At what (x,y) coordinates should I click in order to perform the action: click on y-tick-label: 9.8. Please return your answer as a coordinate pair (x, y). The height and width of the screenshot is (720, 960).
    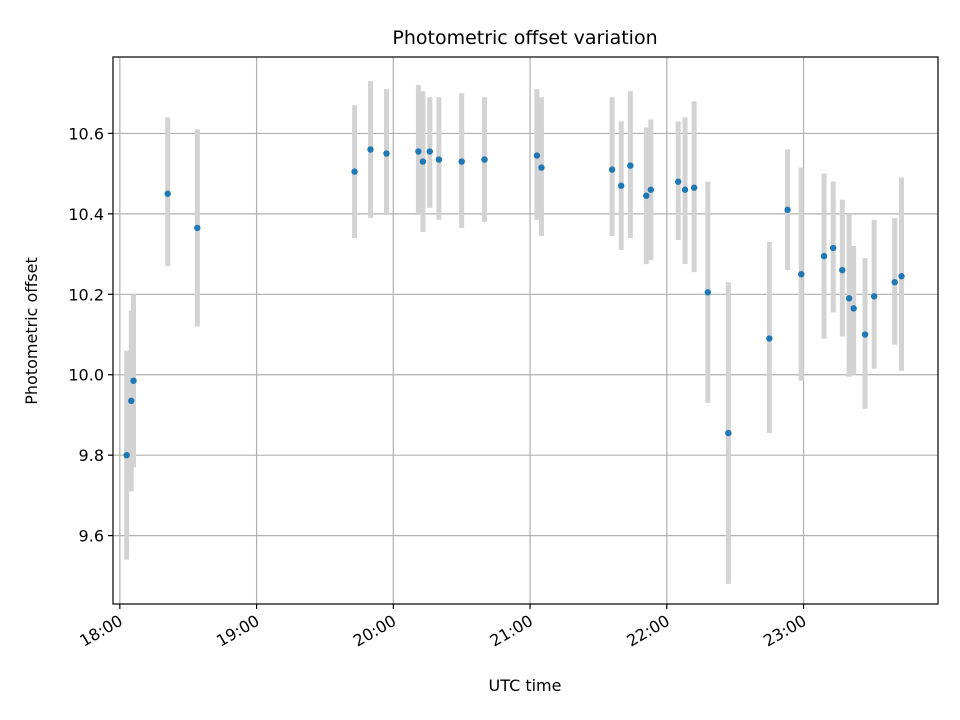
    Looking at the image, I should click on (91, 455).